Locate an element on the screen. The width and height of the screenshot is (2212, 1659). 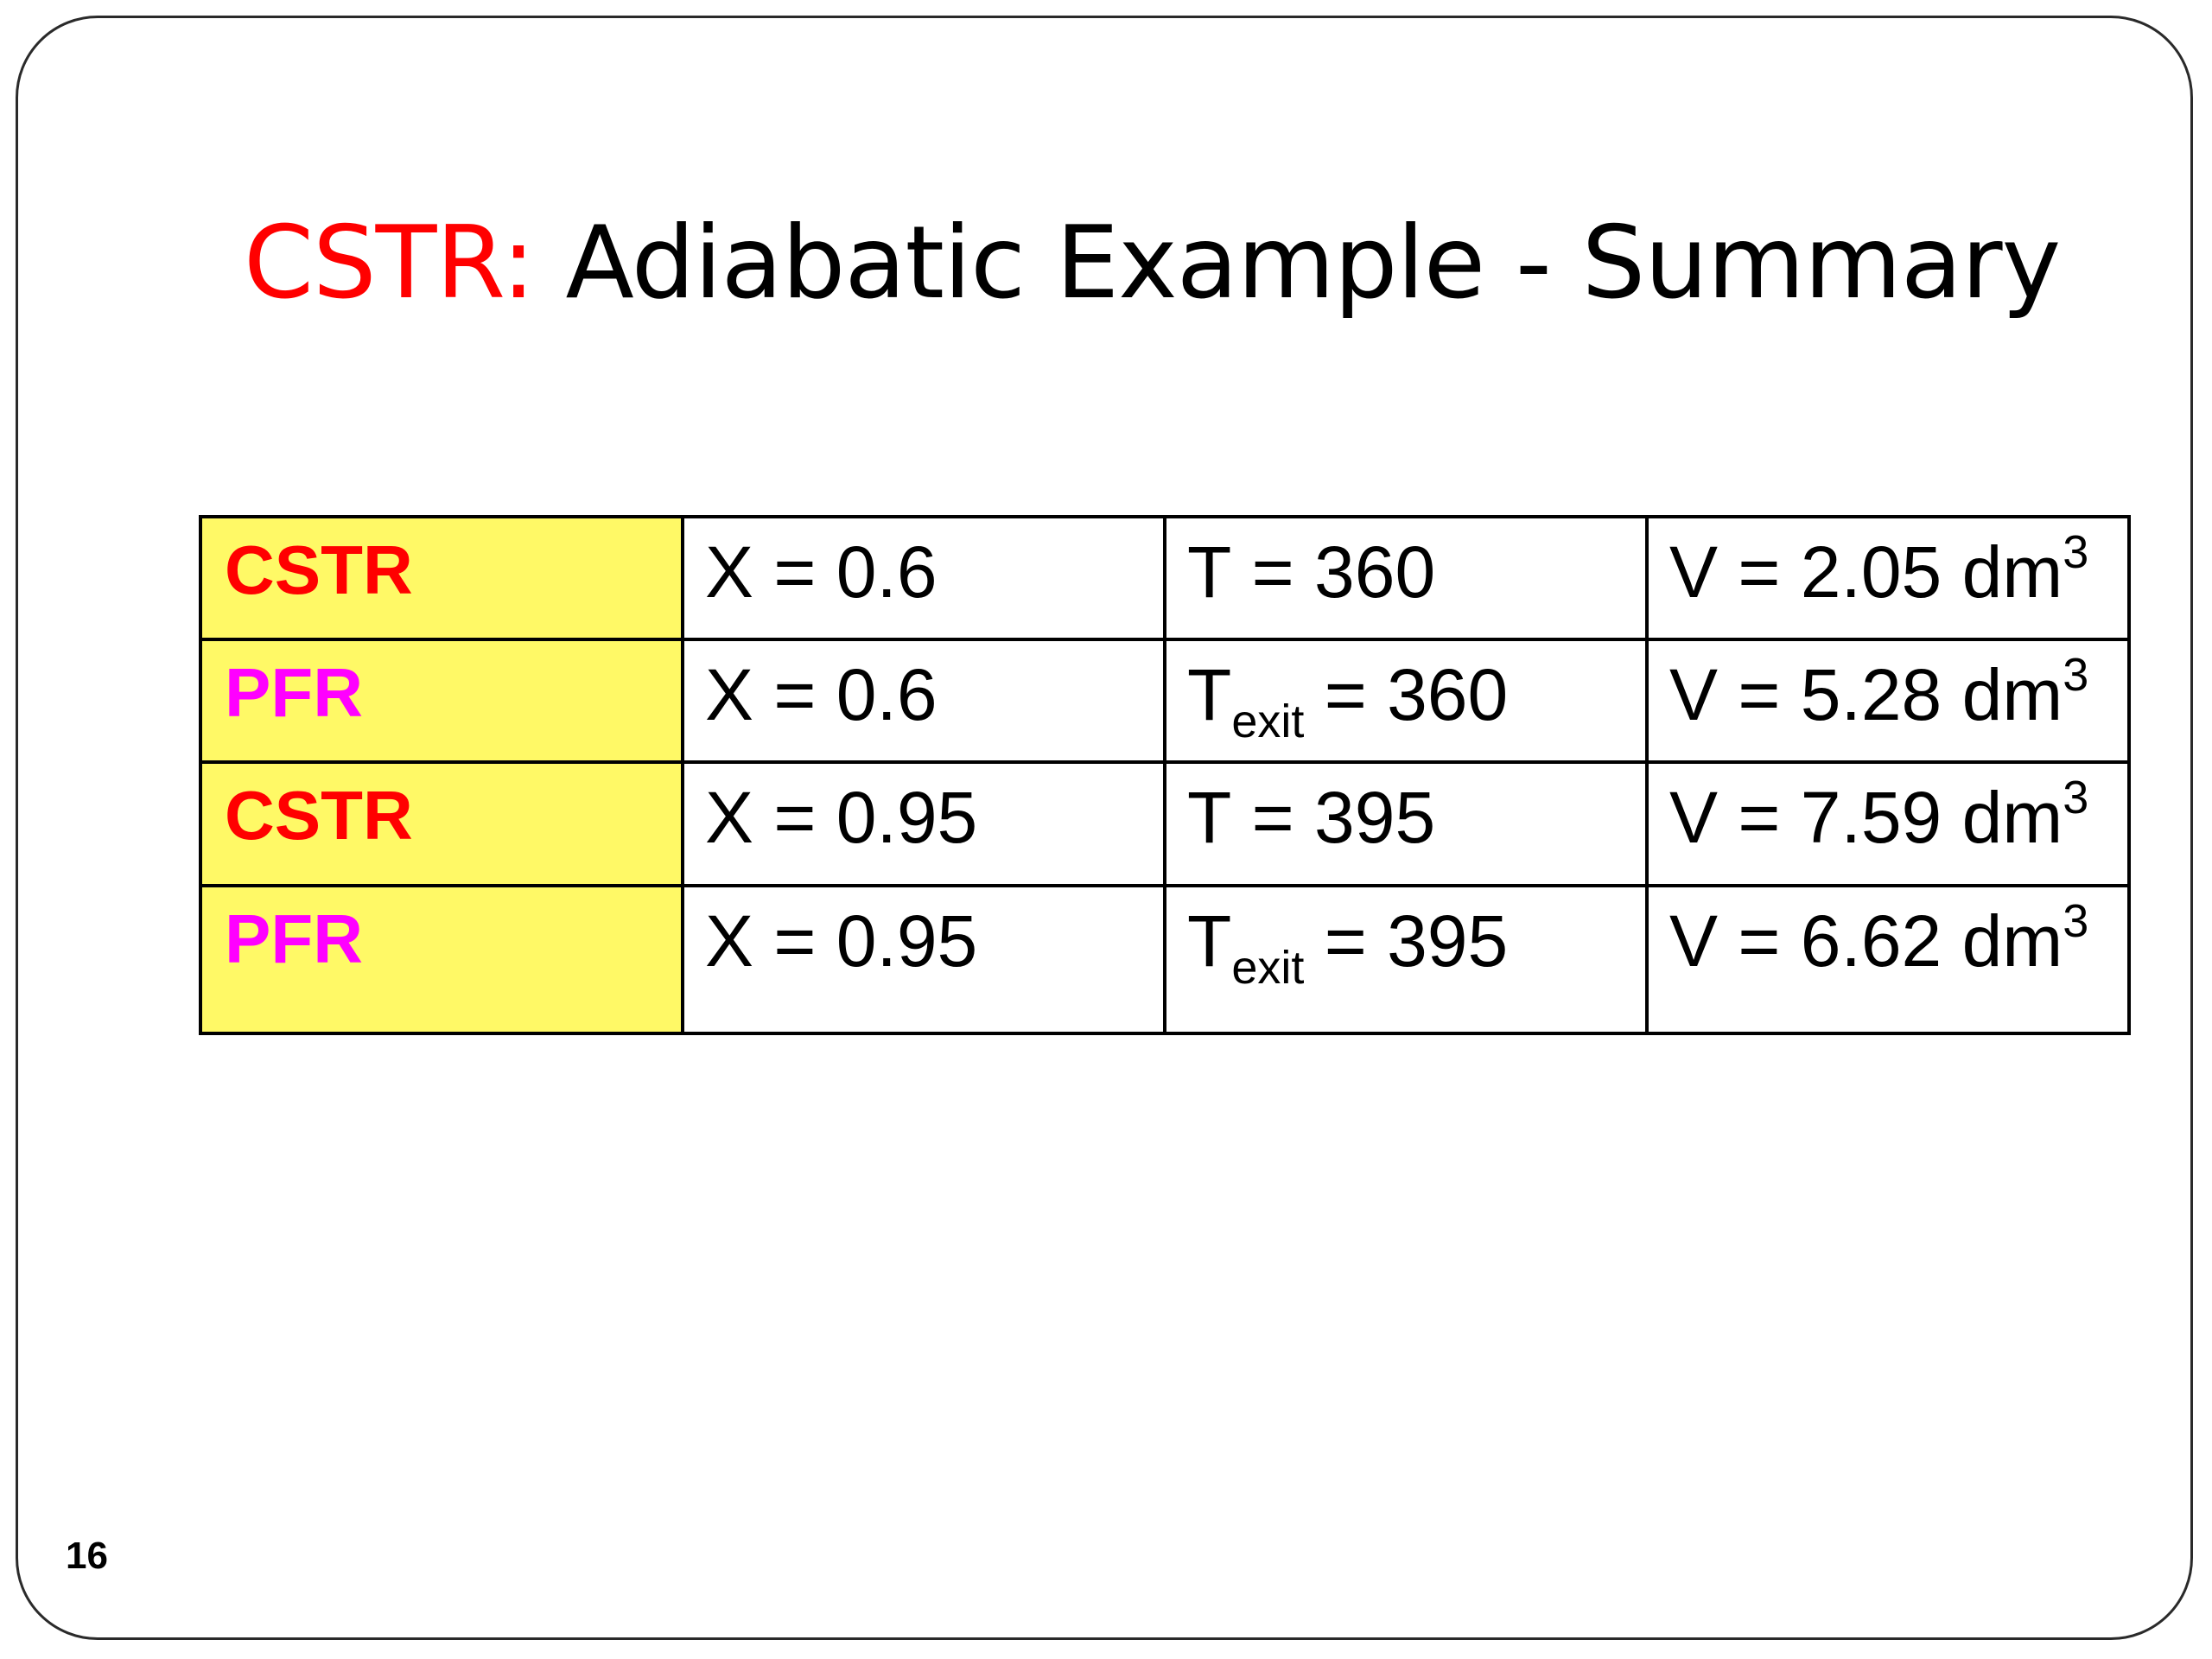
slide-title: CSTR: Adiabatic Example - Summary is located at coordinates (1152, 263).